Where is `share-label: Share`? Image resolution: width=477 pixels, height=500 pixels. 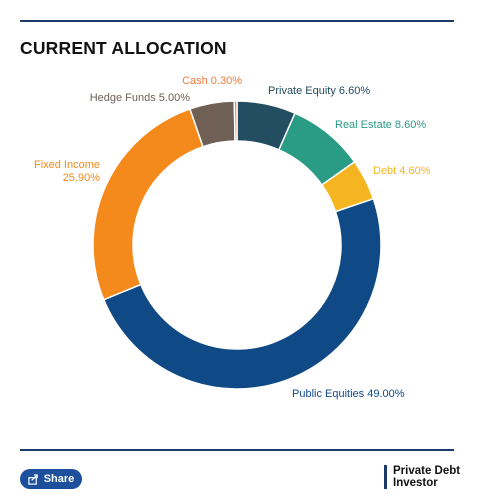
share-label: Share is located at coordinates (59, 479).